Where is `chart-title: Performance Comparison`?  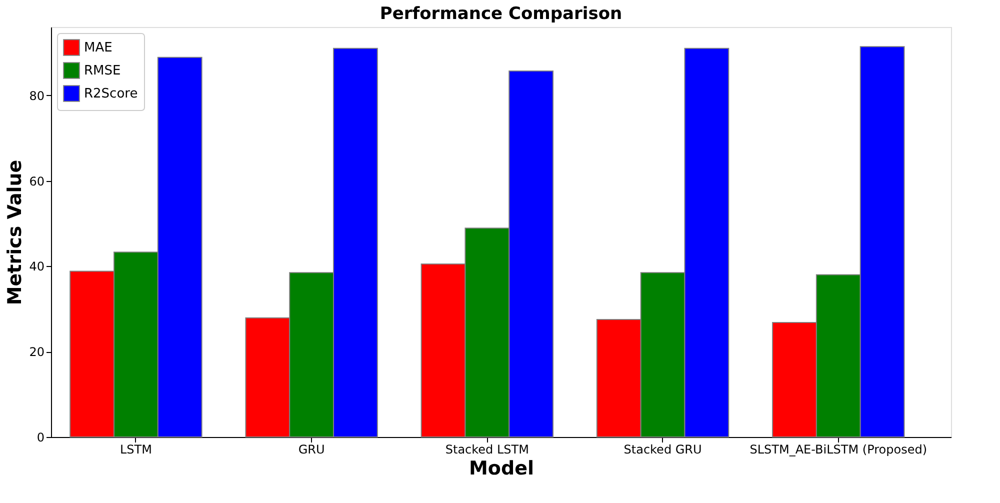
chart-title: Performance Comparison is located at coordinates (501, 14).